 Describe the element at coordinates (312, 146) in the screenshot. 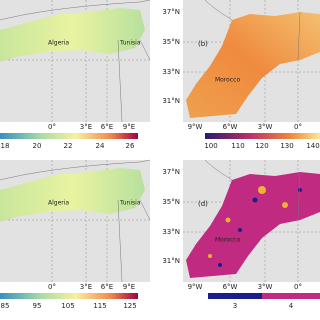

I see `colorbar-label: 140` at that location.